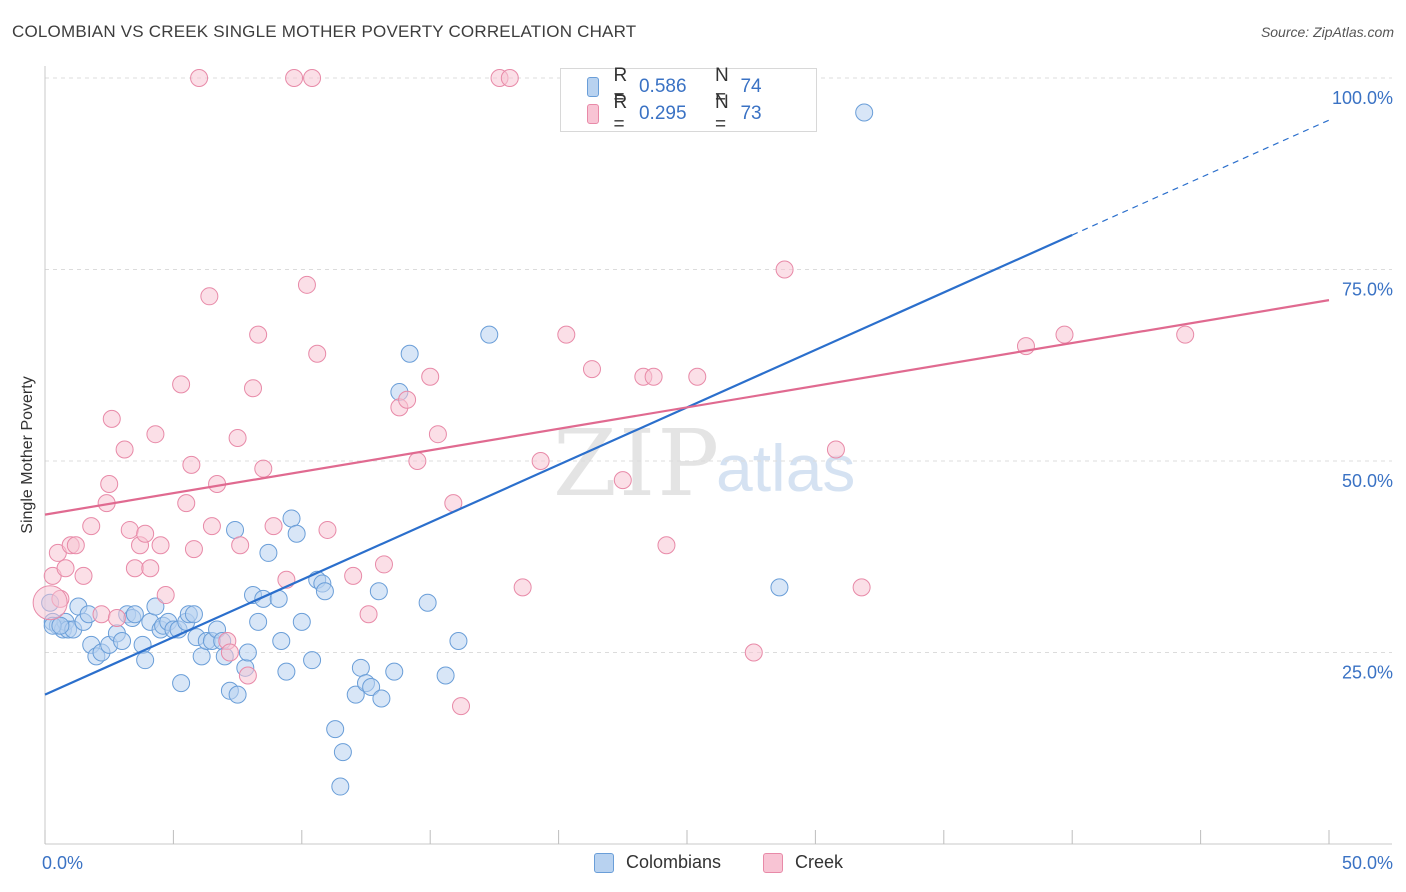 Image resolution: width=1406 pixels, height=892 pixels. I want to click on y-axis-label: Single Mother Poverty, so click(27, 455).